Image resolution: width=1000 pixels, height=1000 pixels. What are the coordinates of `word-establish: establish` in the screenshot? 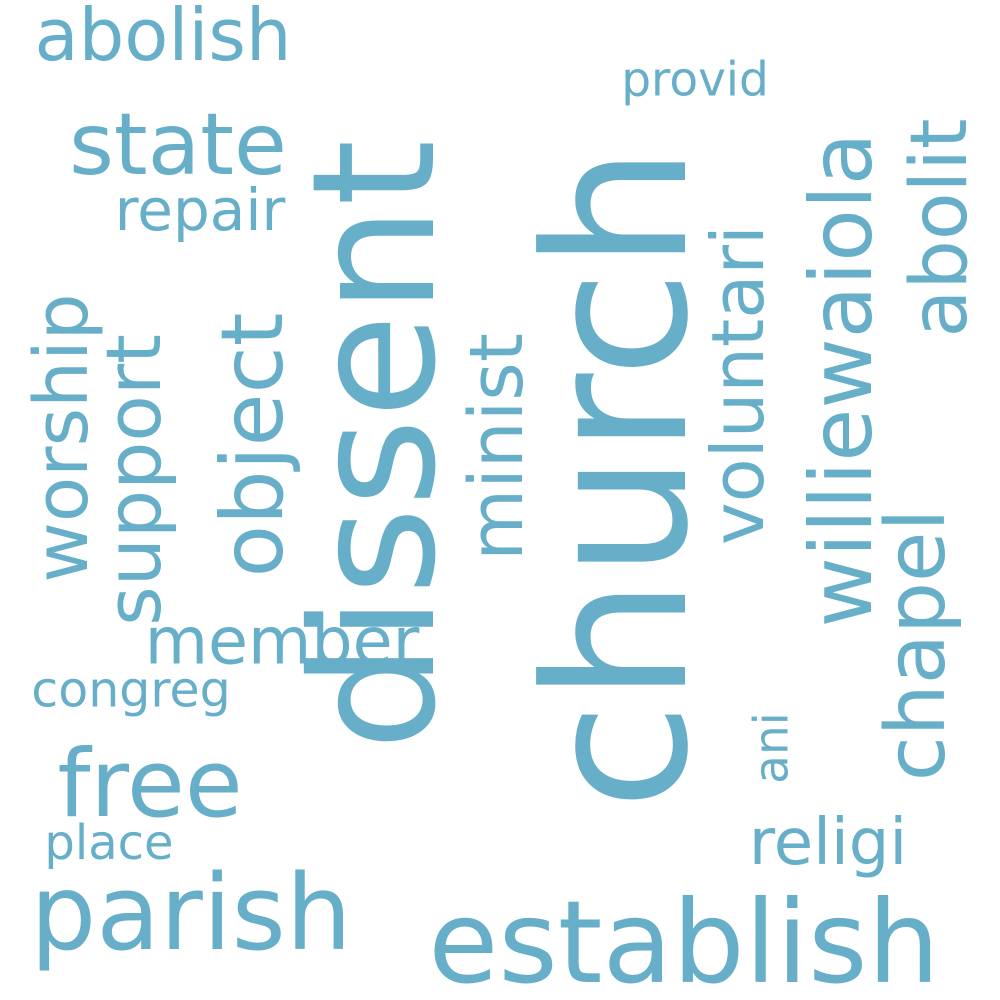 It's located at (684, 938).